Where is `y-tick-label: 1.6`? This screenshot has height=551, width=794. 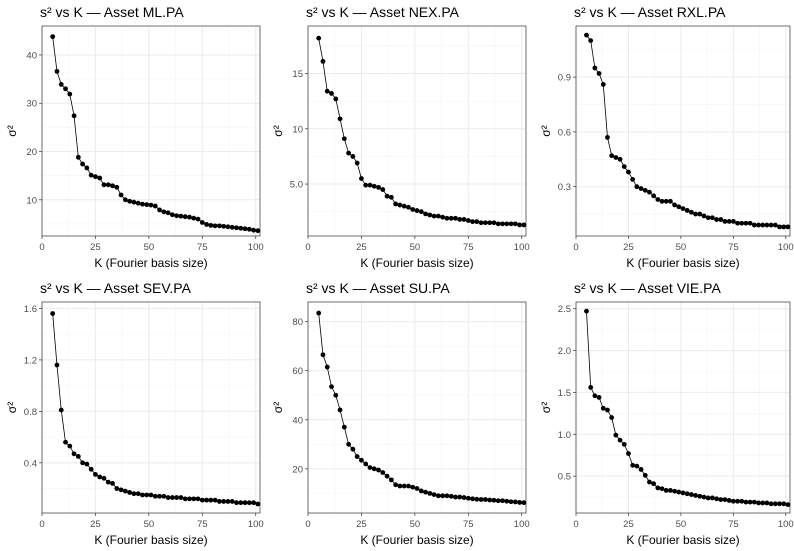
y-tick-label: 1.6 is located at coordinates (30, 309).